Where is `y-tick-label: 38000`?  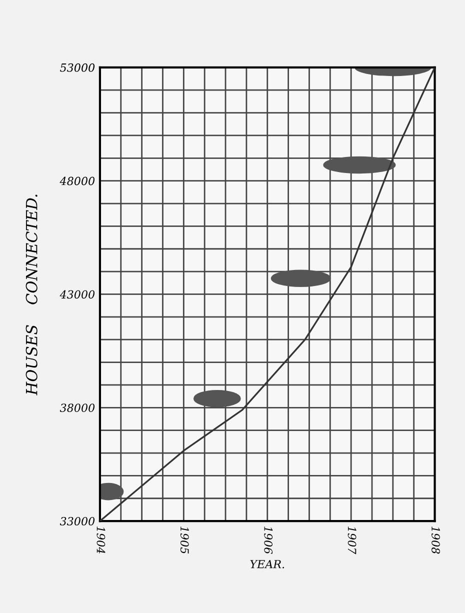
y-tick-label: 38000 is located at coordinates (77, 408).